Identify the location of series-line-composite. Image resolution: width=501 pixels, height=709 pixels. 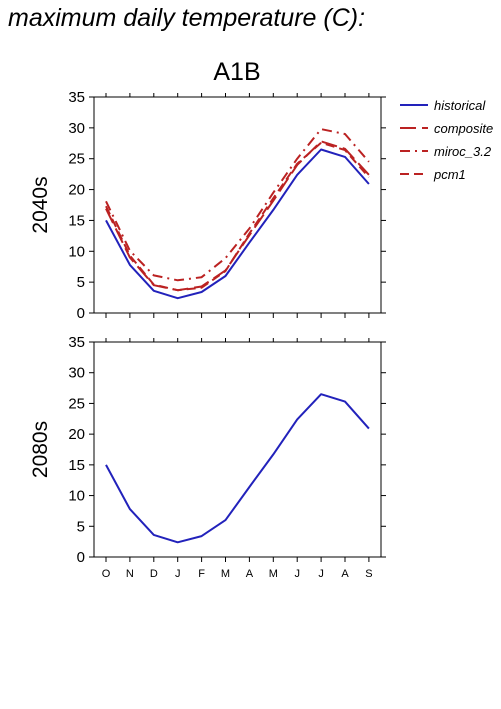
(237, 216).